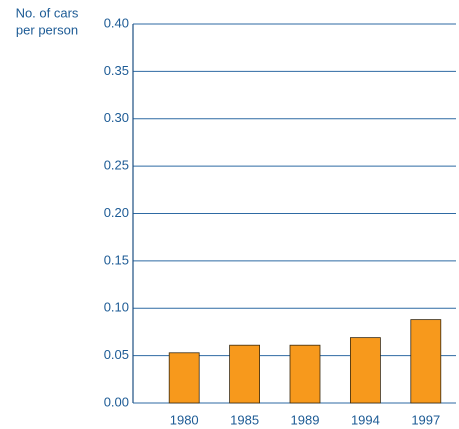 This screenshot has height=429, width=459. I want to click on y-tick-label: 0.00, so click(116, 401).